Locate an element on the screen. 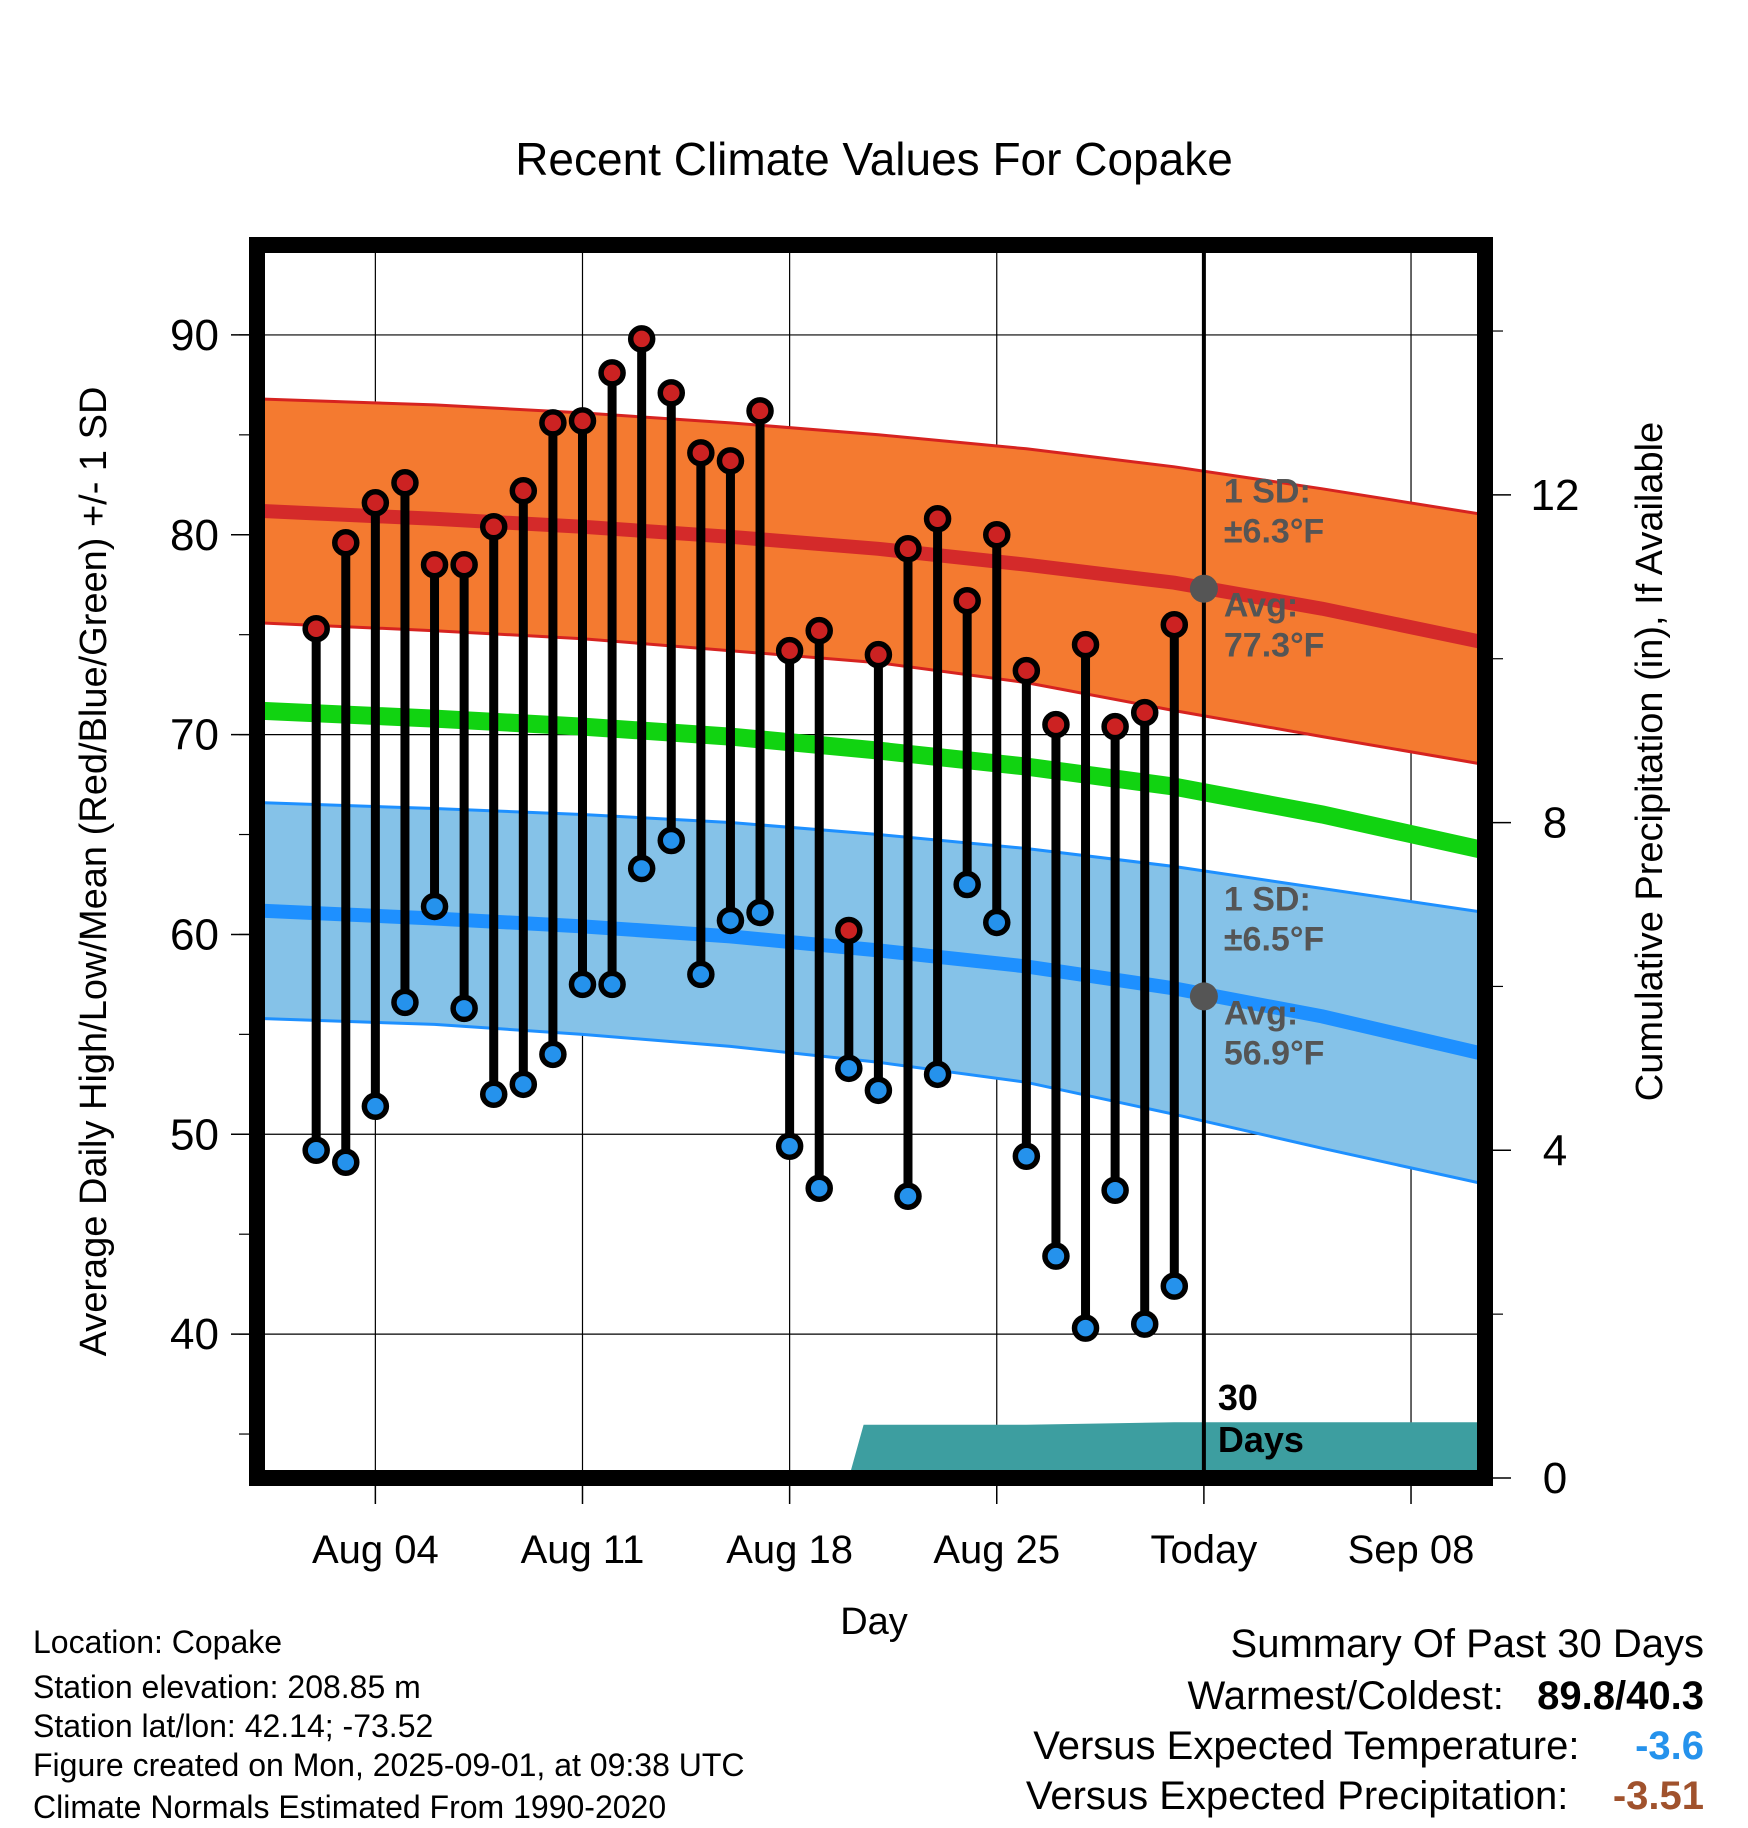  coldest-value: 40.3 is located at coordinates (1665, 1696).